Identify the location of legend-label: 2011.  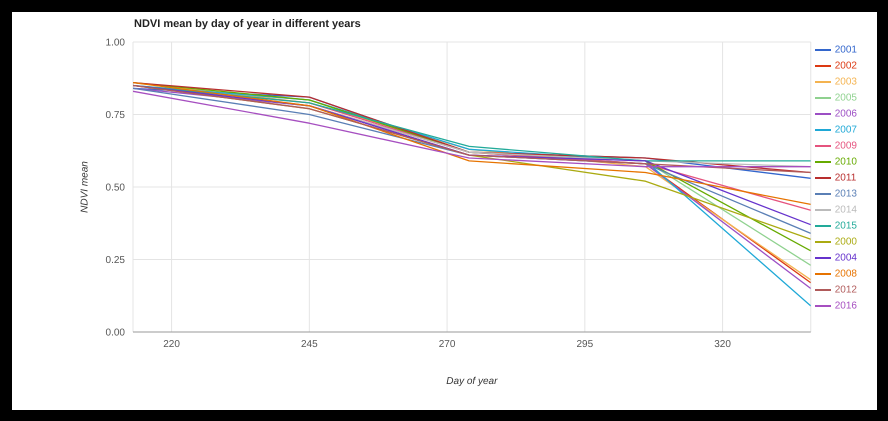
(845, 178).